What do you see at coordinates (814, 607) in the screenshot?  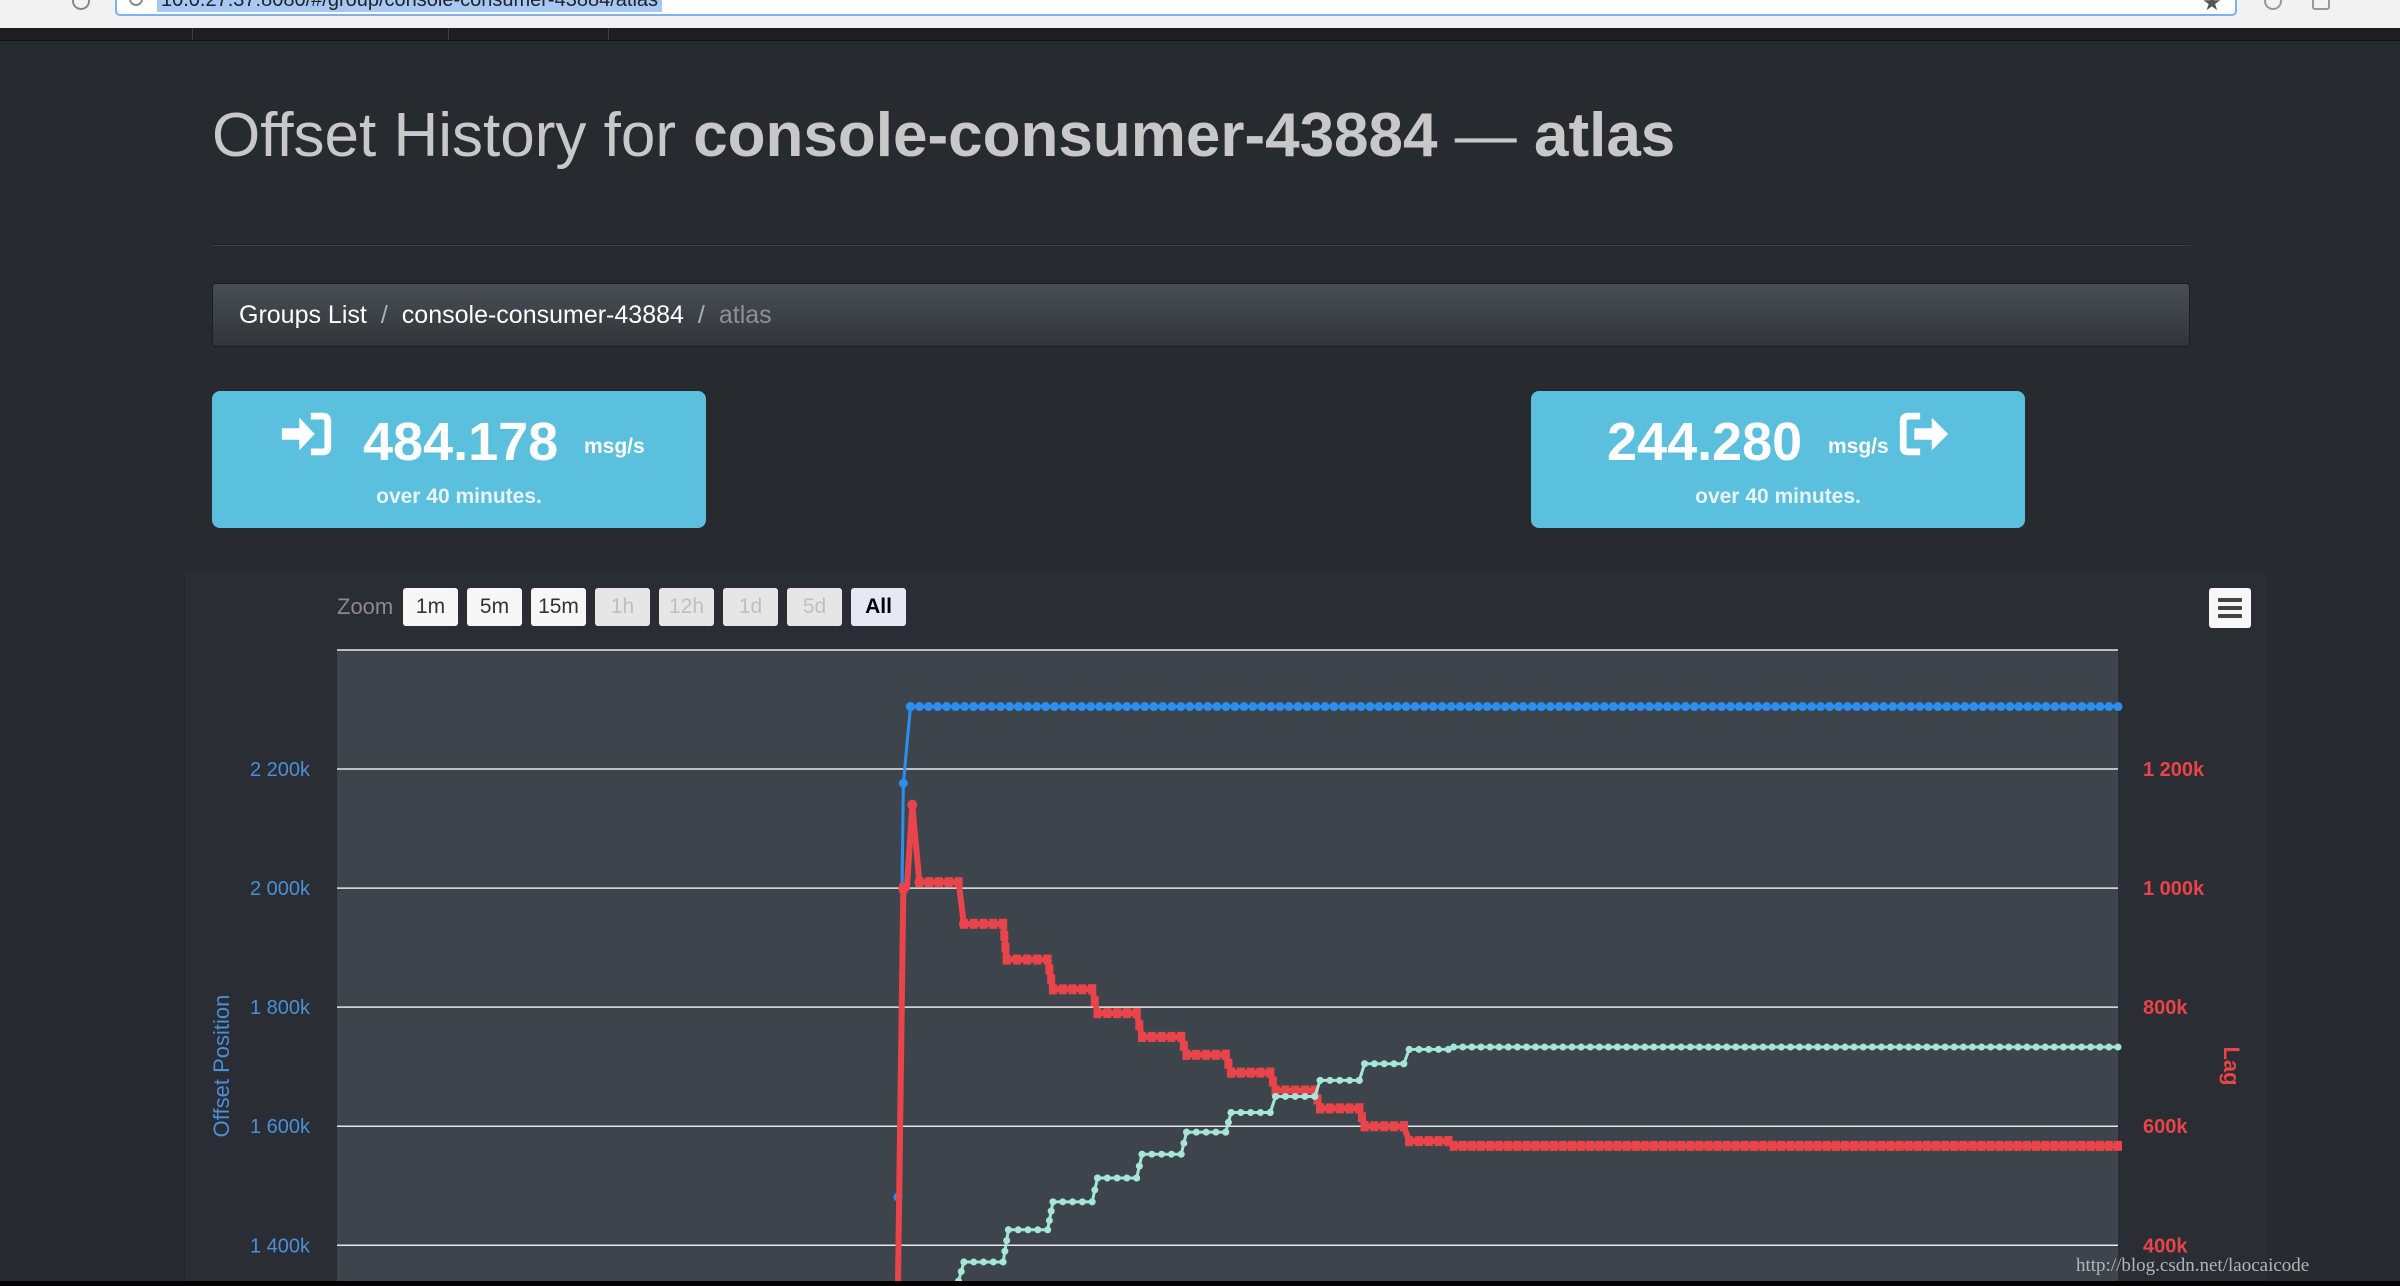 I see `zoom-button-5d: 5d` at bounding box center [814, 607].